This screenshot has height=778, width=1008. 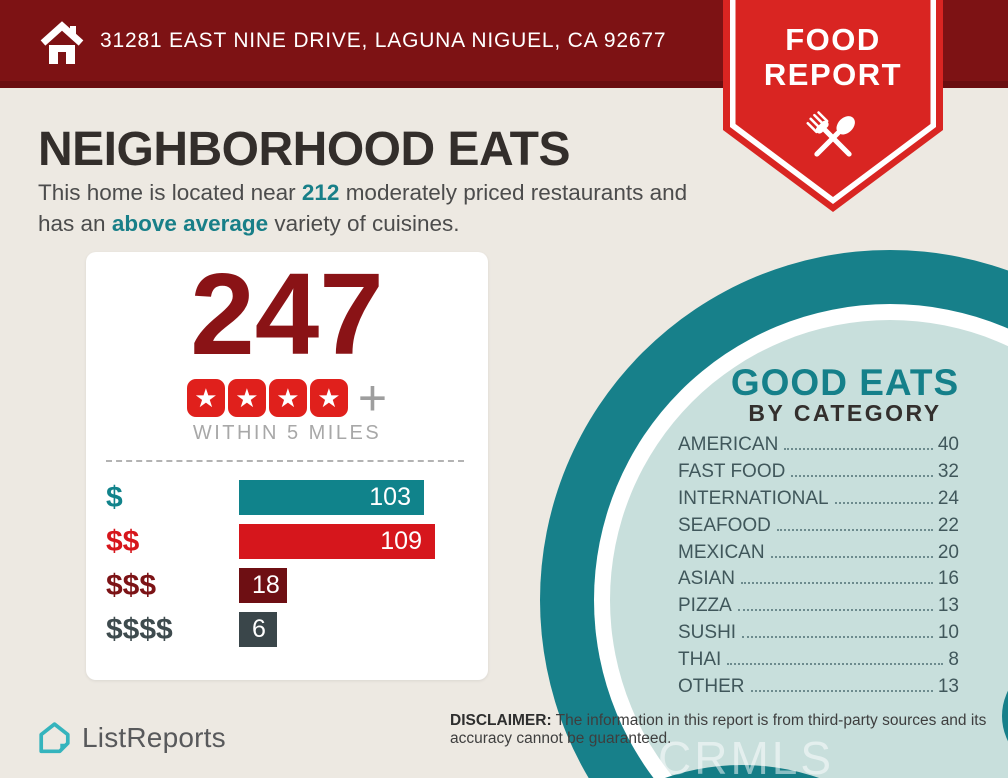 I want to click on star-rating: ★ ★ ★ ★ +, so click(x=287, y=398).